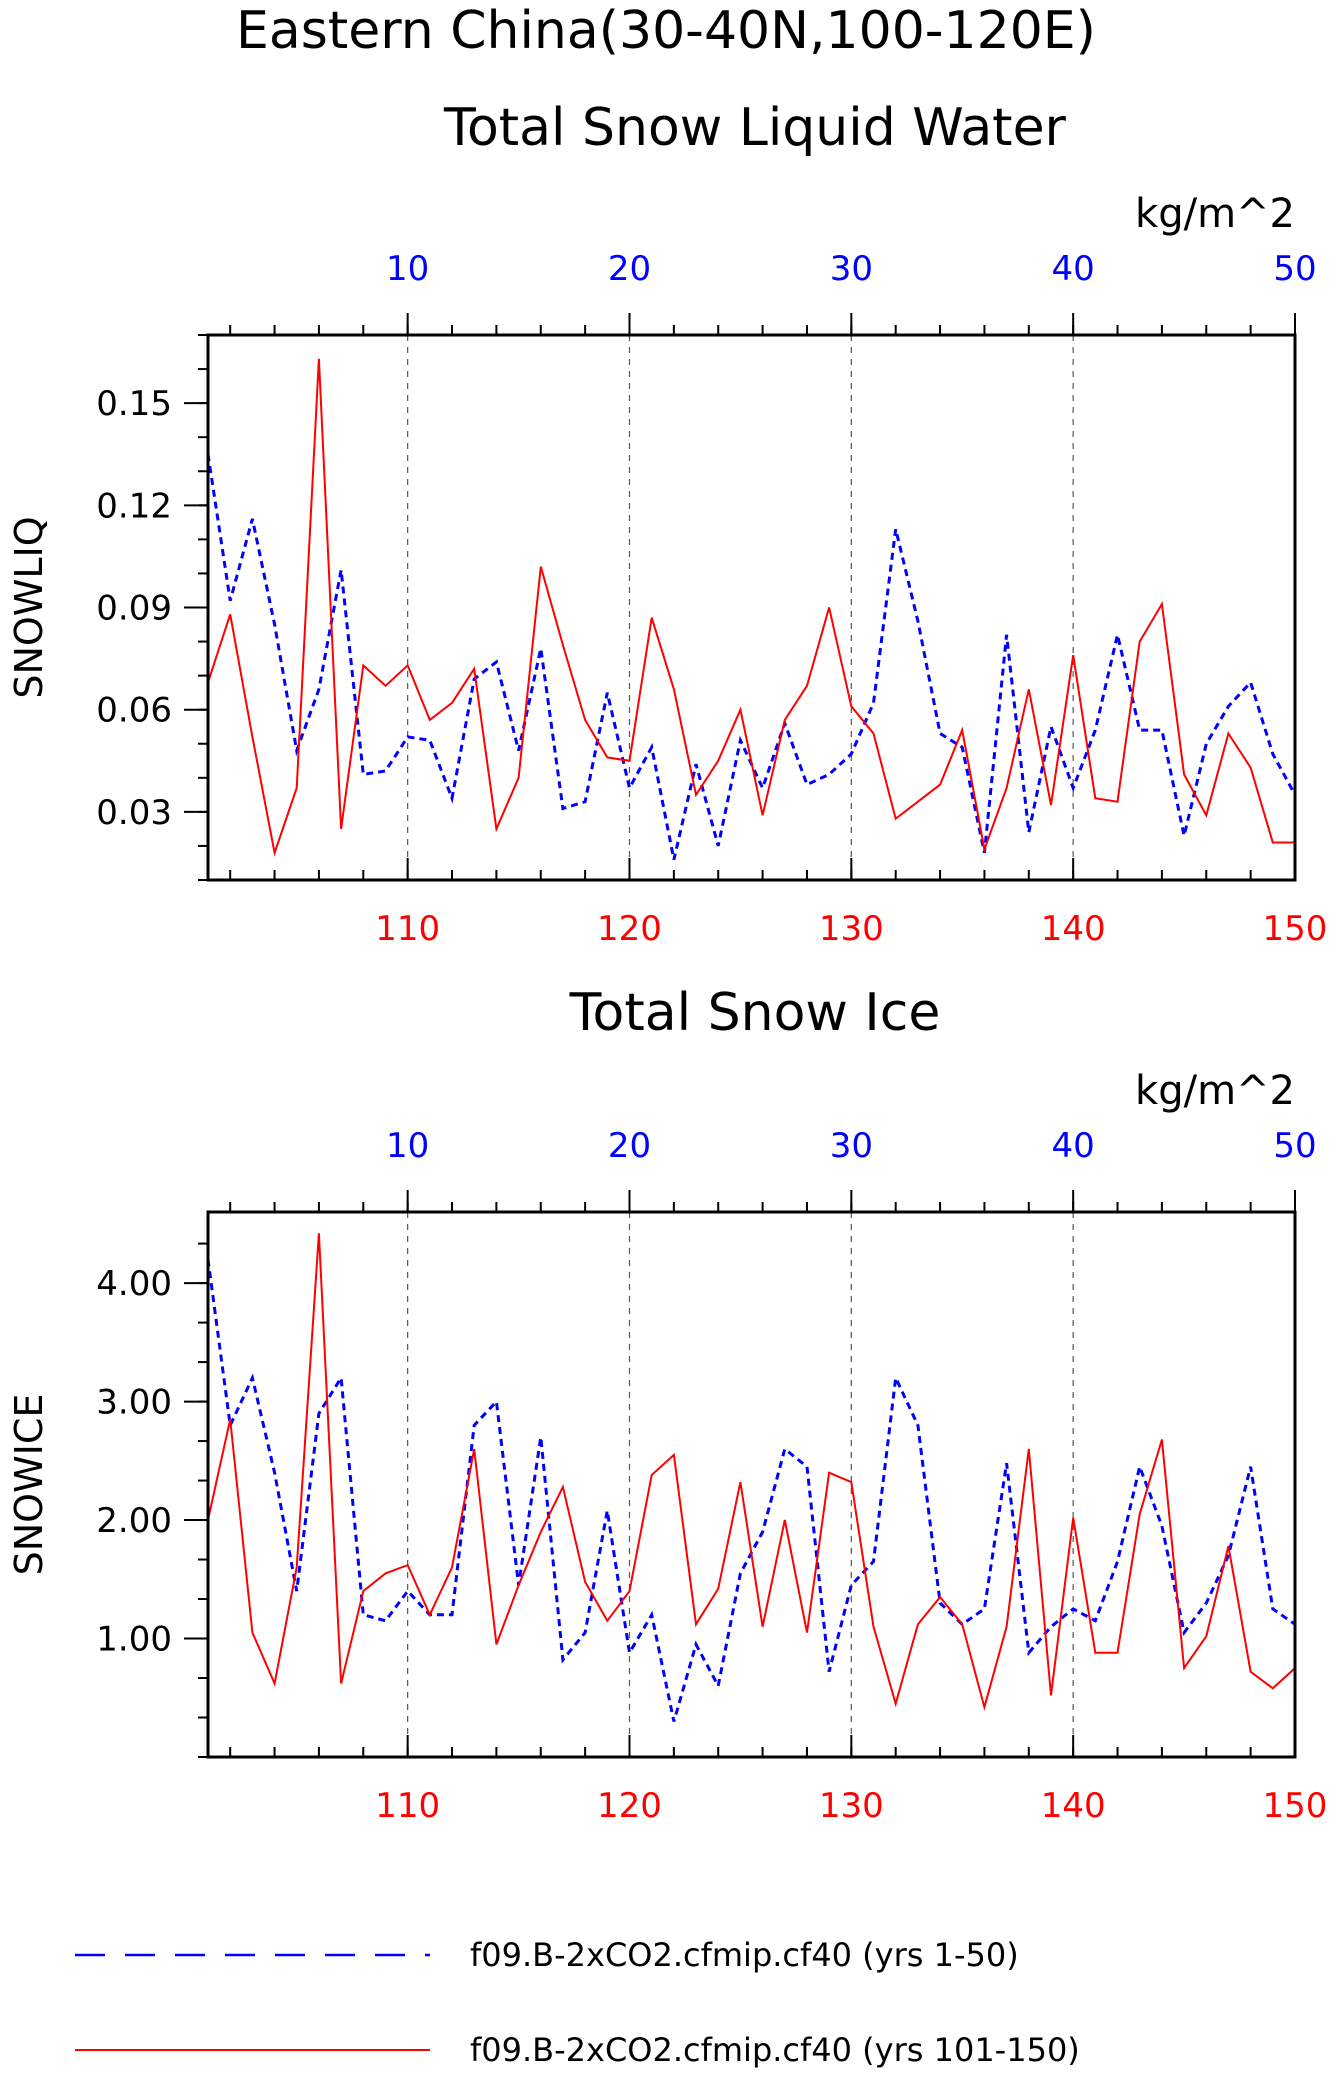 Image resolution: width=1332 pixels, height=2075 pixels. Describe the element at coordinates (134, 1403) in the screenshot. I see `y-tick-label: 3.00` at that location.